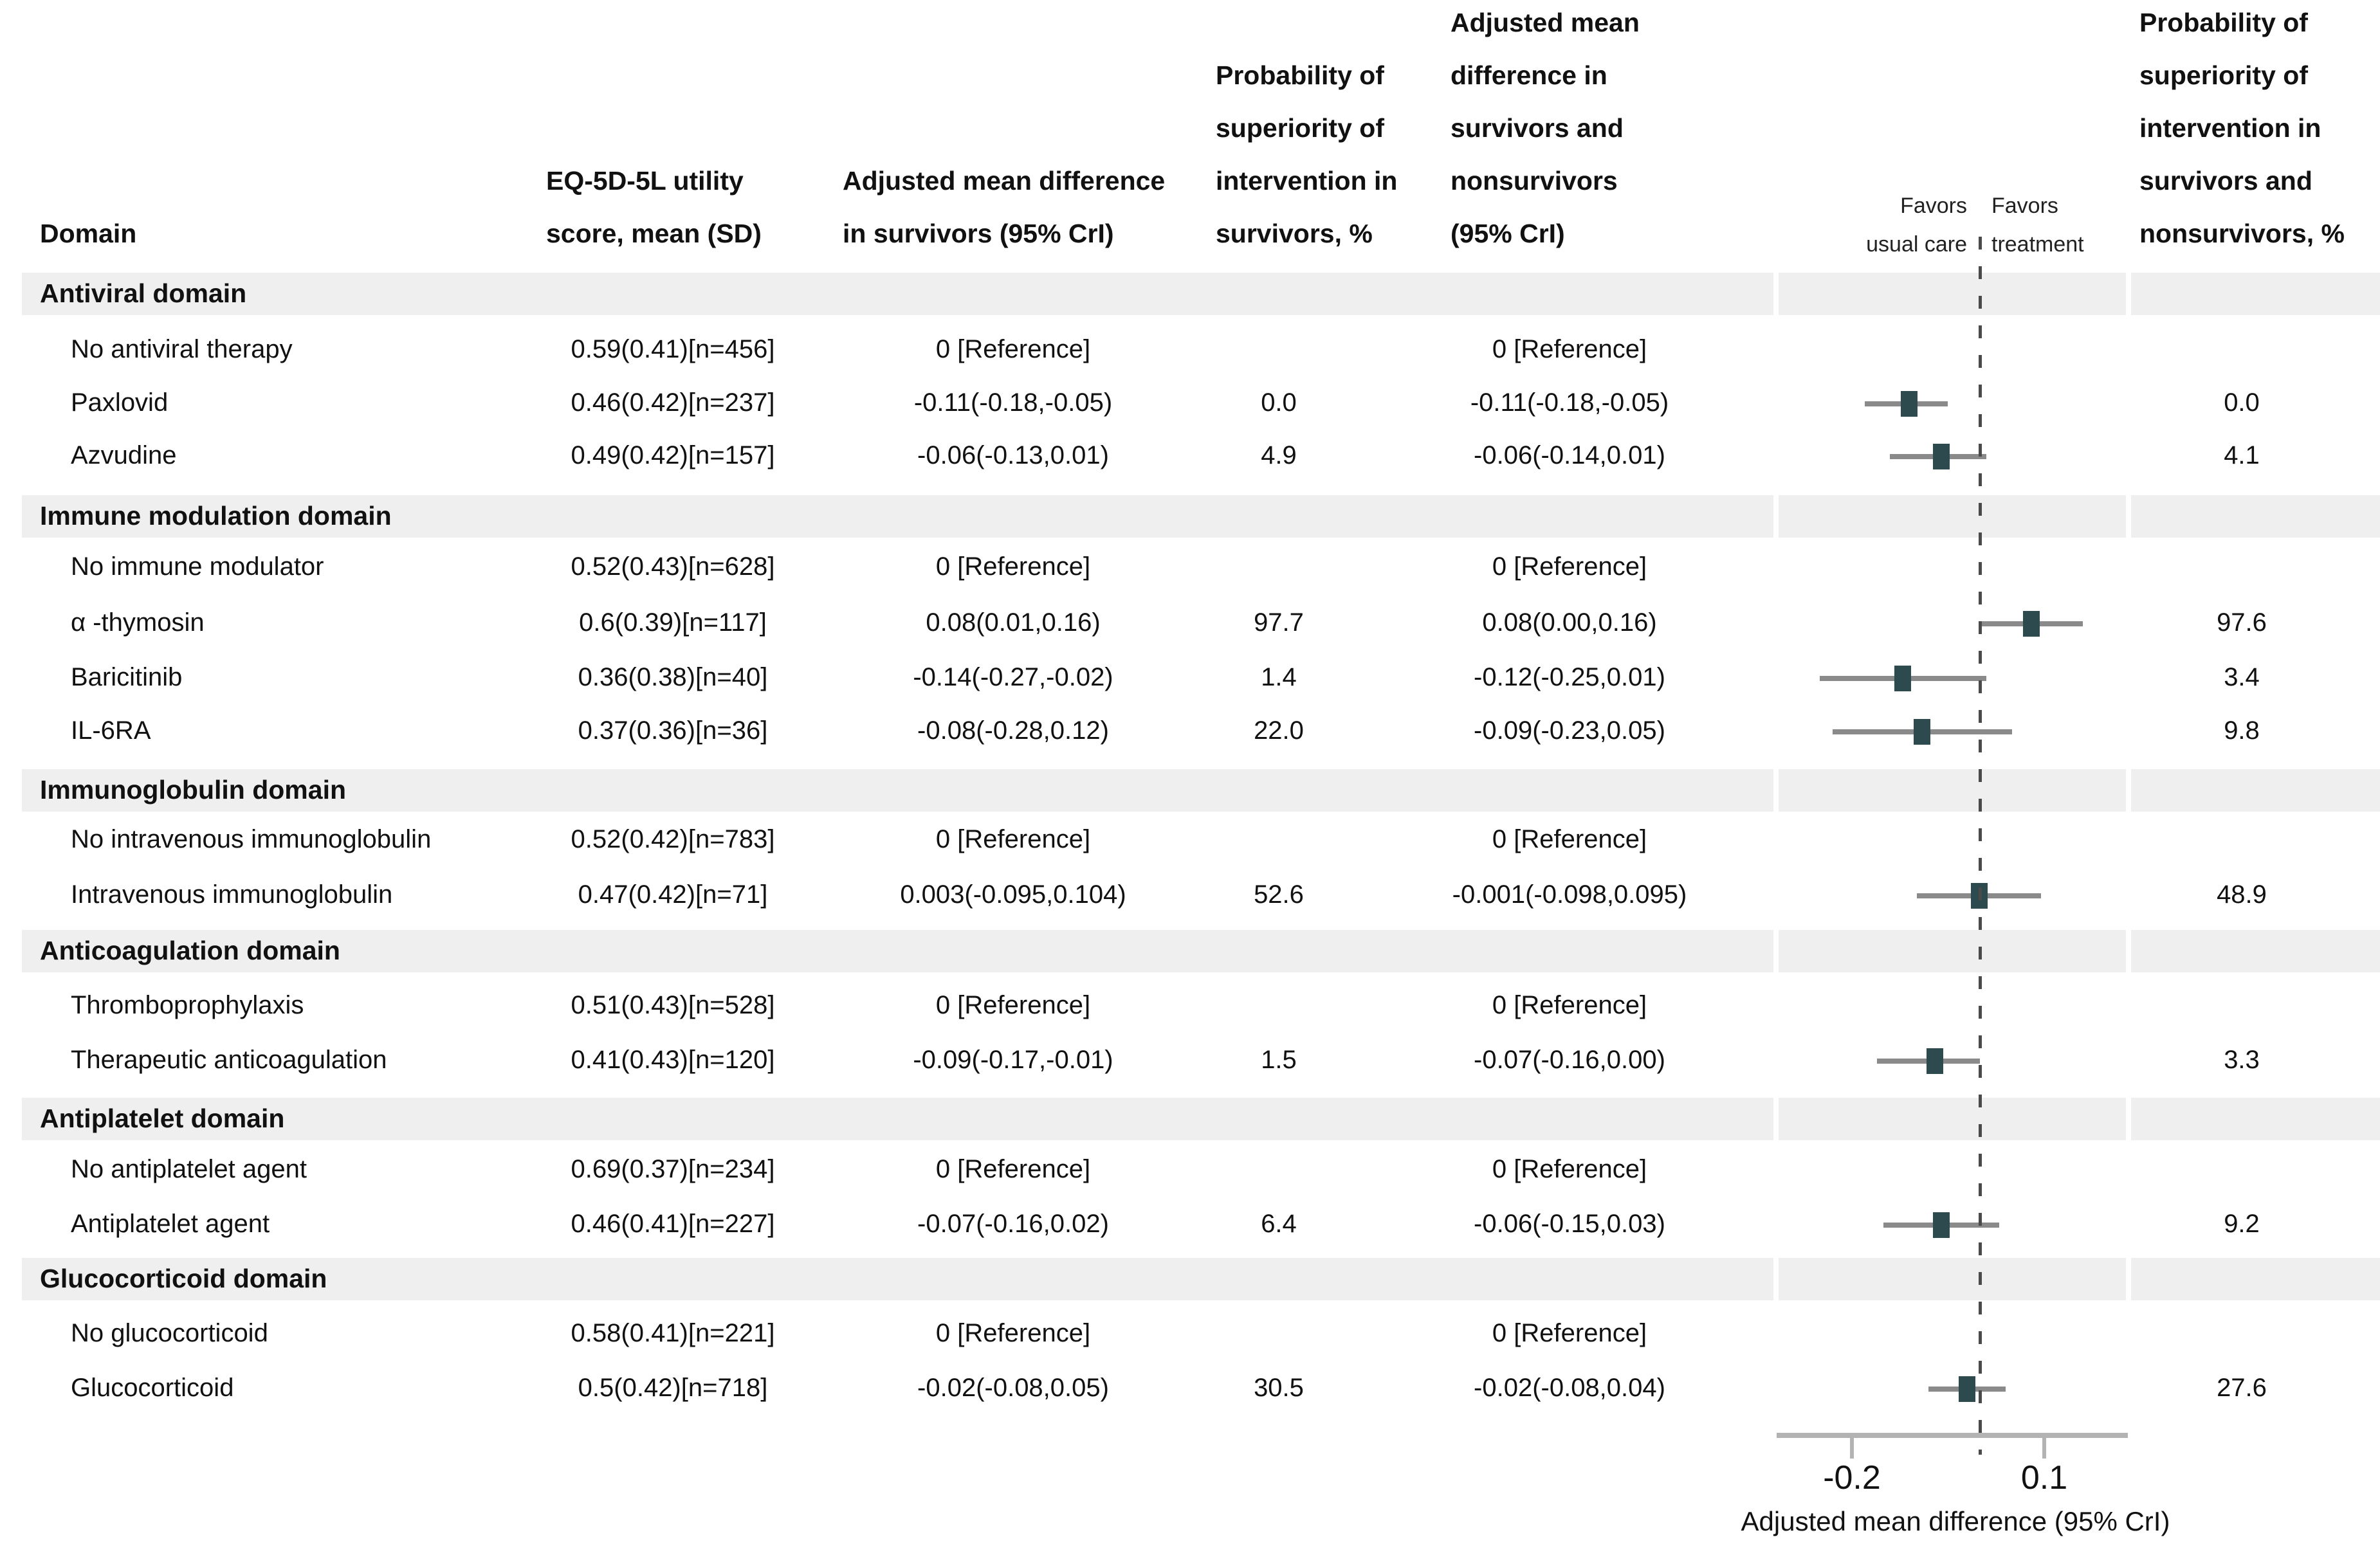 The width and height of the screenshot is (2380, 1555). I want to click on x-axis-tick-label: 0.1, so click(2044, 1477).